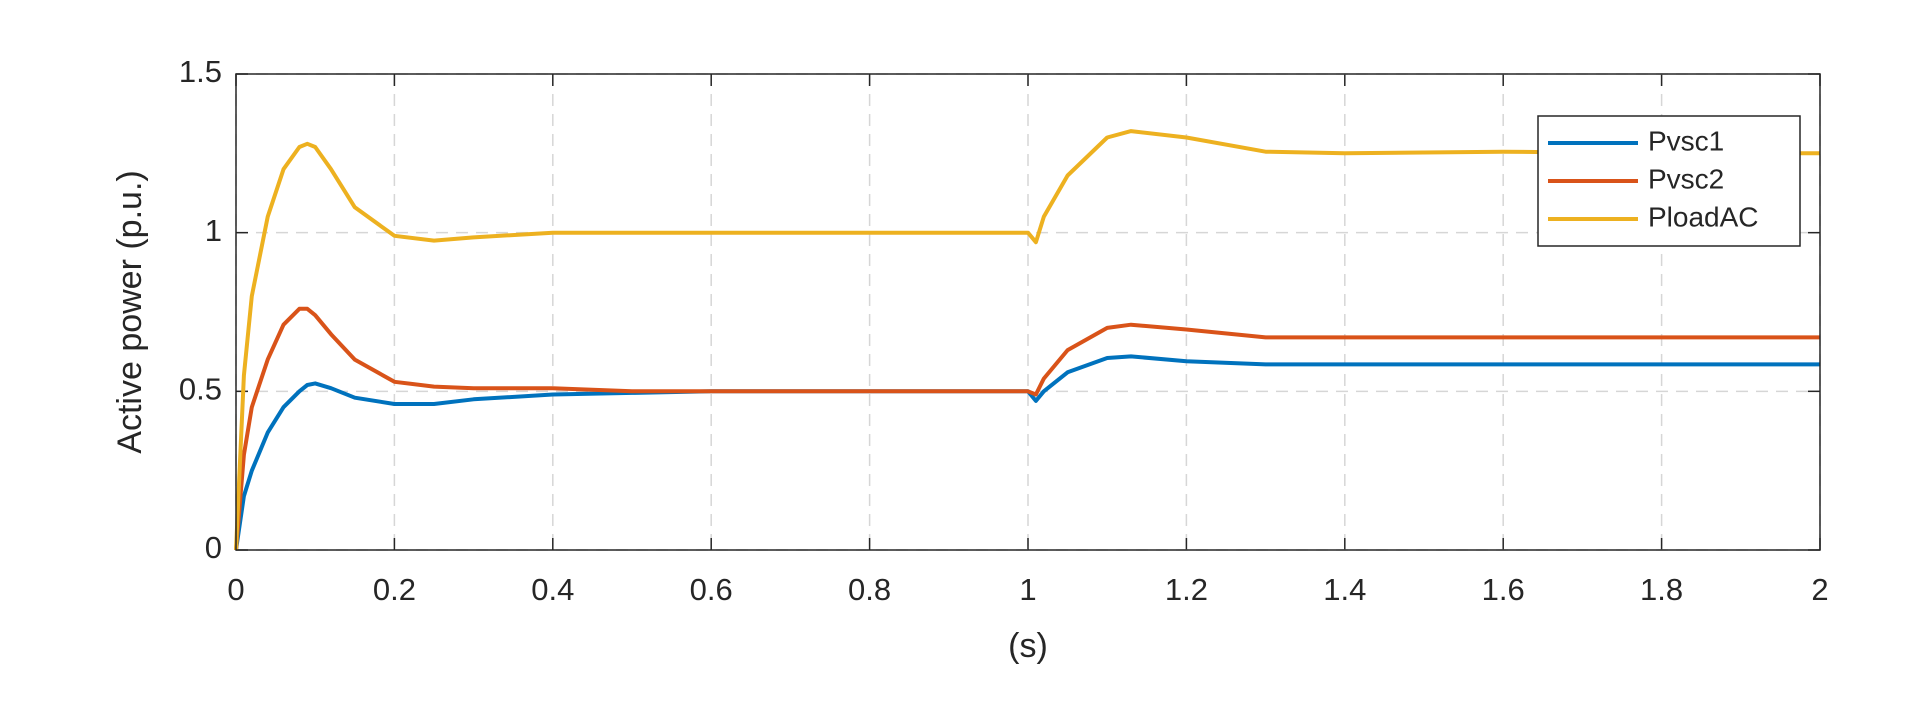 Image resolution: width=1927 pixels, height=701 pixels. I want to click on x-tick-label: 1.8, so click(1661, 589).